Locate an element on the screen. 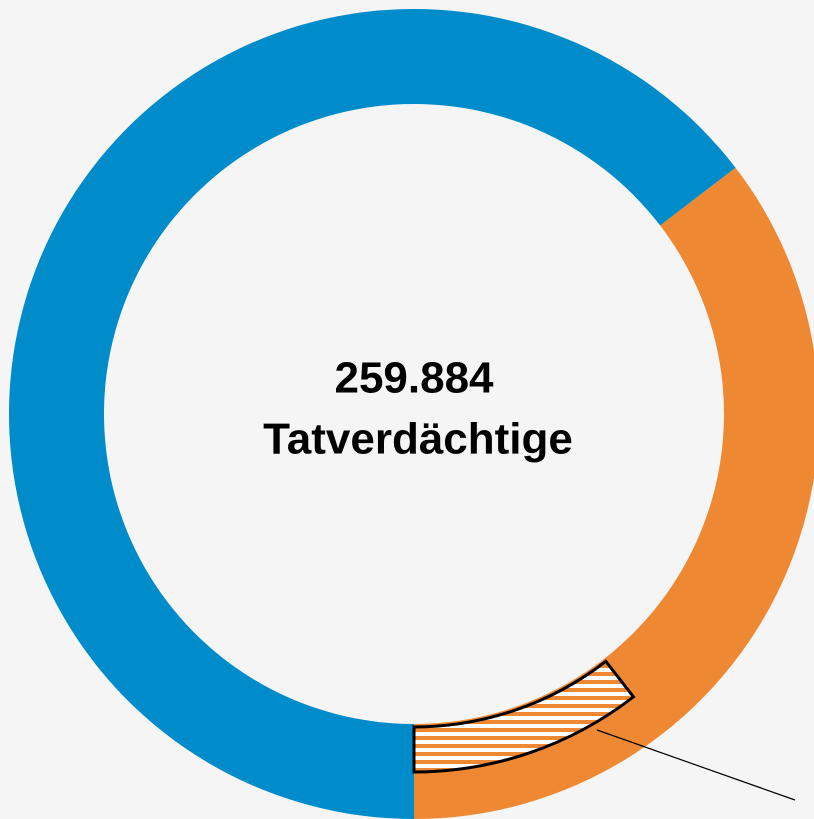 Image resolution: width=814 pixels, height=819 pixels. center-value: 259.884 is located at coordinates (414, 378).